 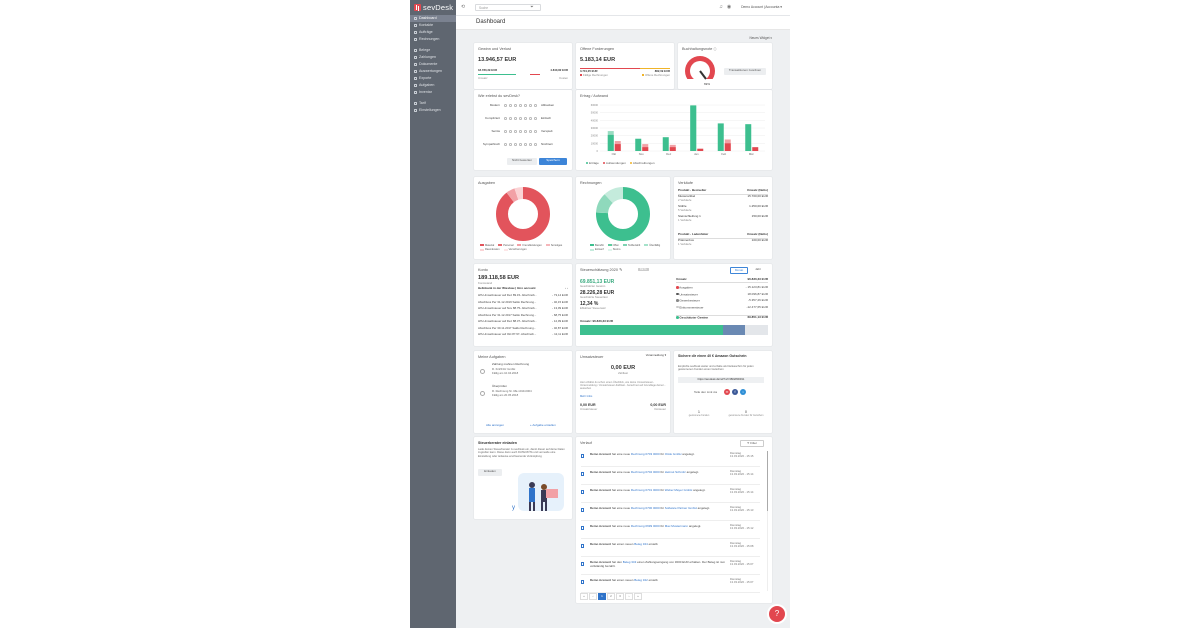 I want to click on facebook-icon: f, so click(x=735, y=392).